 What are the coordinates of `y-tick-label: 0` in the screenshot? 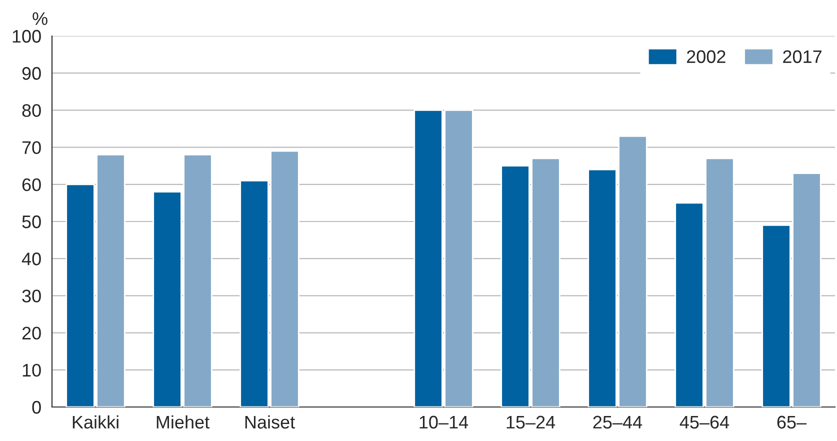 It's located at (36, 407).